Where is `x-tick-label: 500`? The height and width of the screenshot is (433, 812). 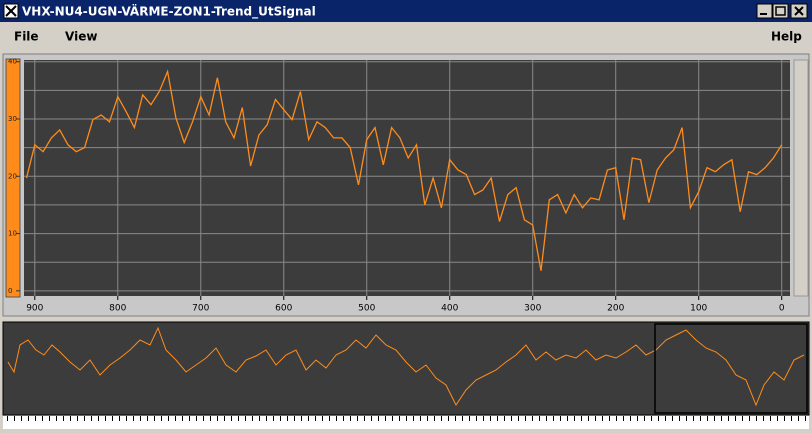 x-tick-label: 500 is located at coordinates (366, 309).